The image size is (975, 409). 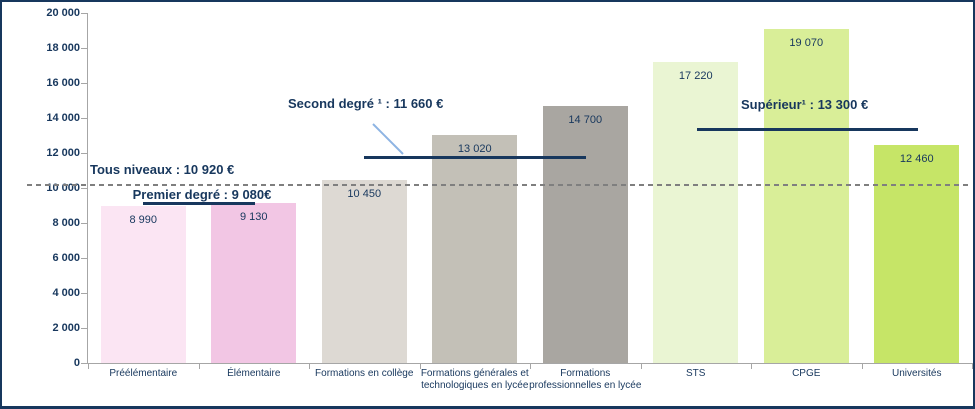 I want to click on y-axis-tick-label: 20 000, so click(x=63, y=13).